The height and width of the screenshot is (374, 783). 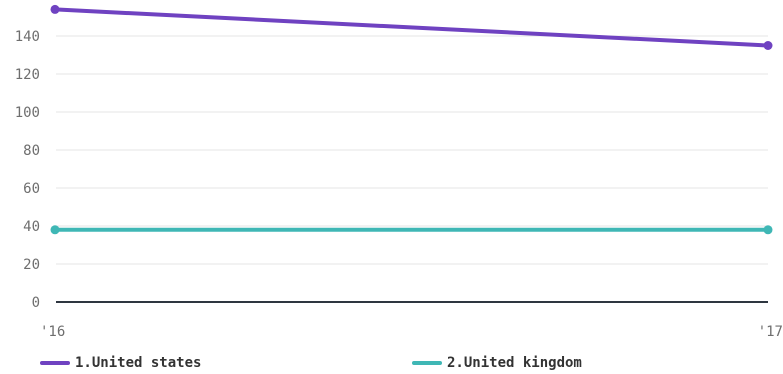 I want to click on y-tick-label-60: 60, so click(x=31, y=189).